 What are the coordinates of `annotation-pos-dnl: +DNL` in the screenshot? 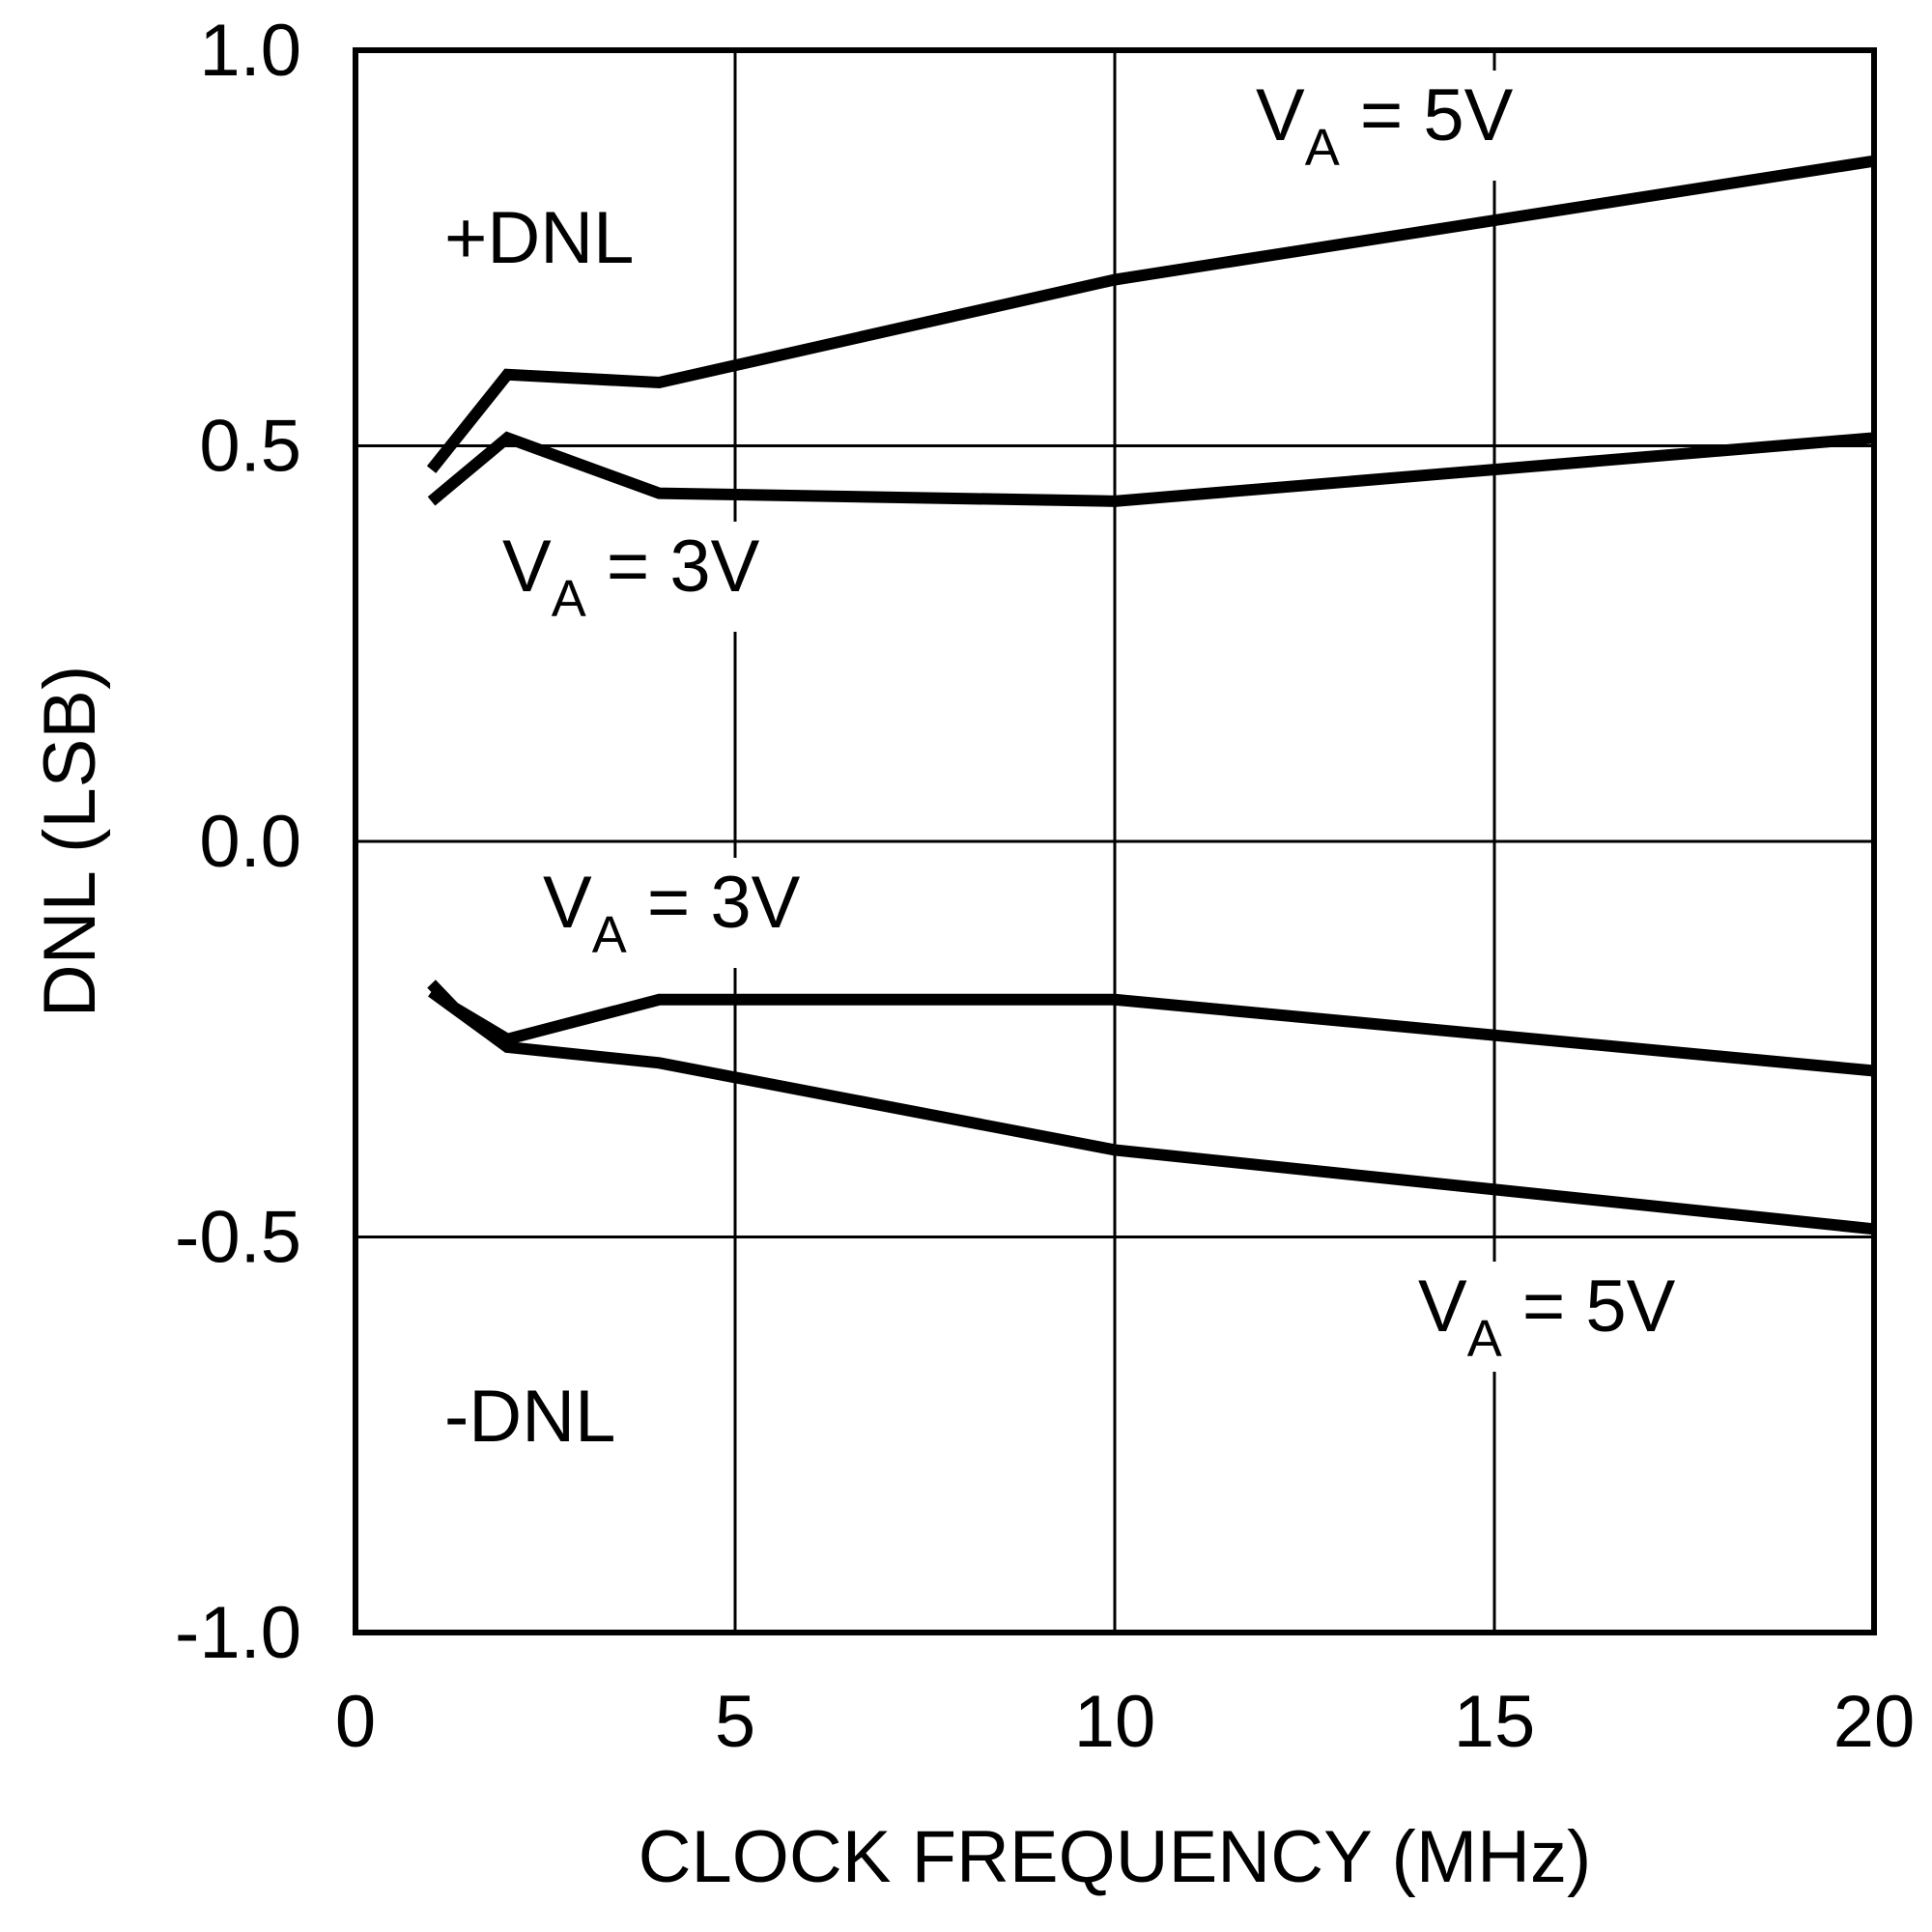 It's located at (539, 238).